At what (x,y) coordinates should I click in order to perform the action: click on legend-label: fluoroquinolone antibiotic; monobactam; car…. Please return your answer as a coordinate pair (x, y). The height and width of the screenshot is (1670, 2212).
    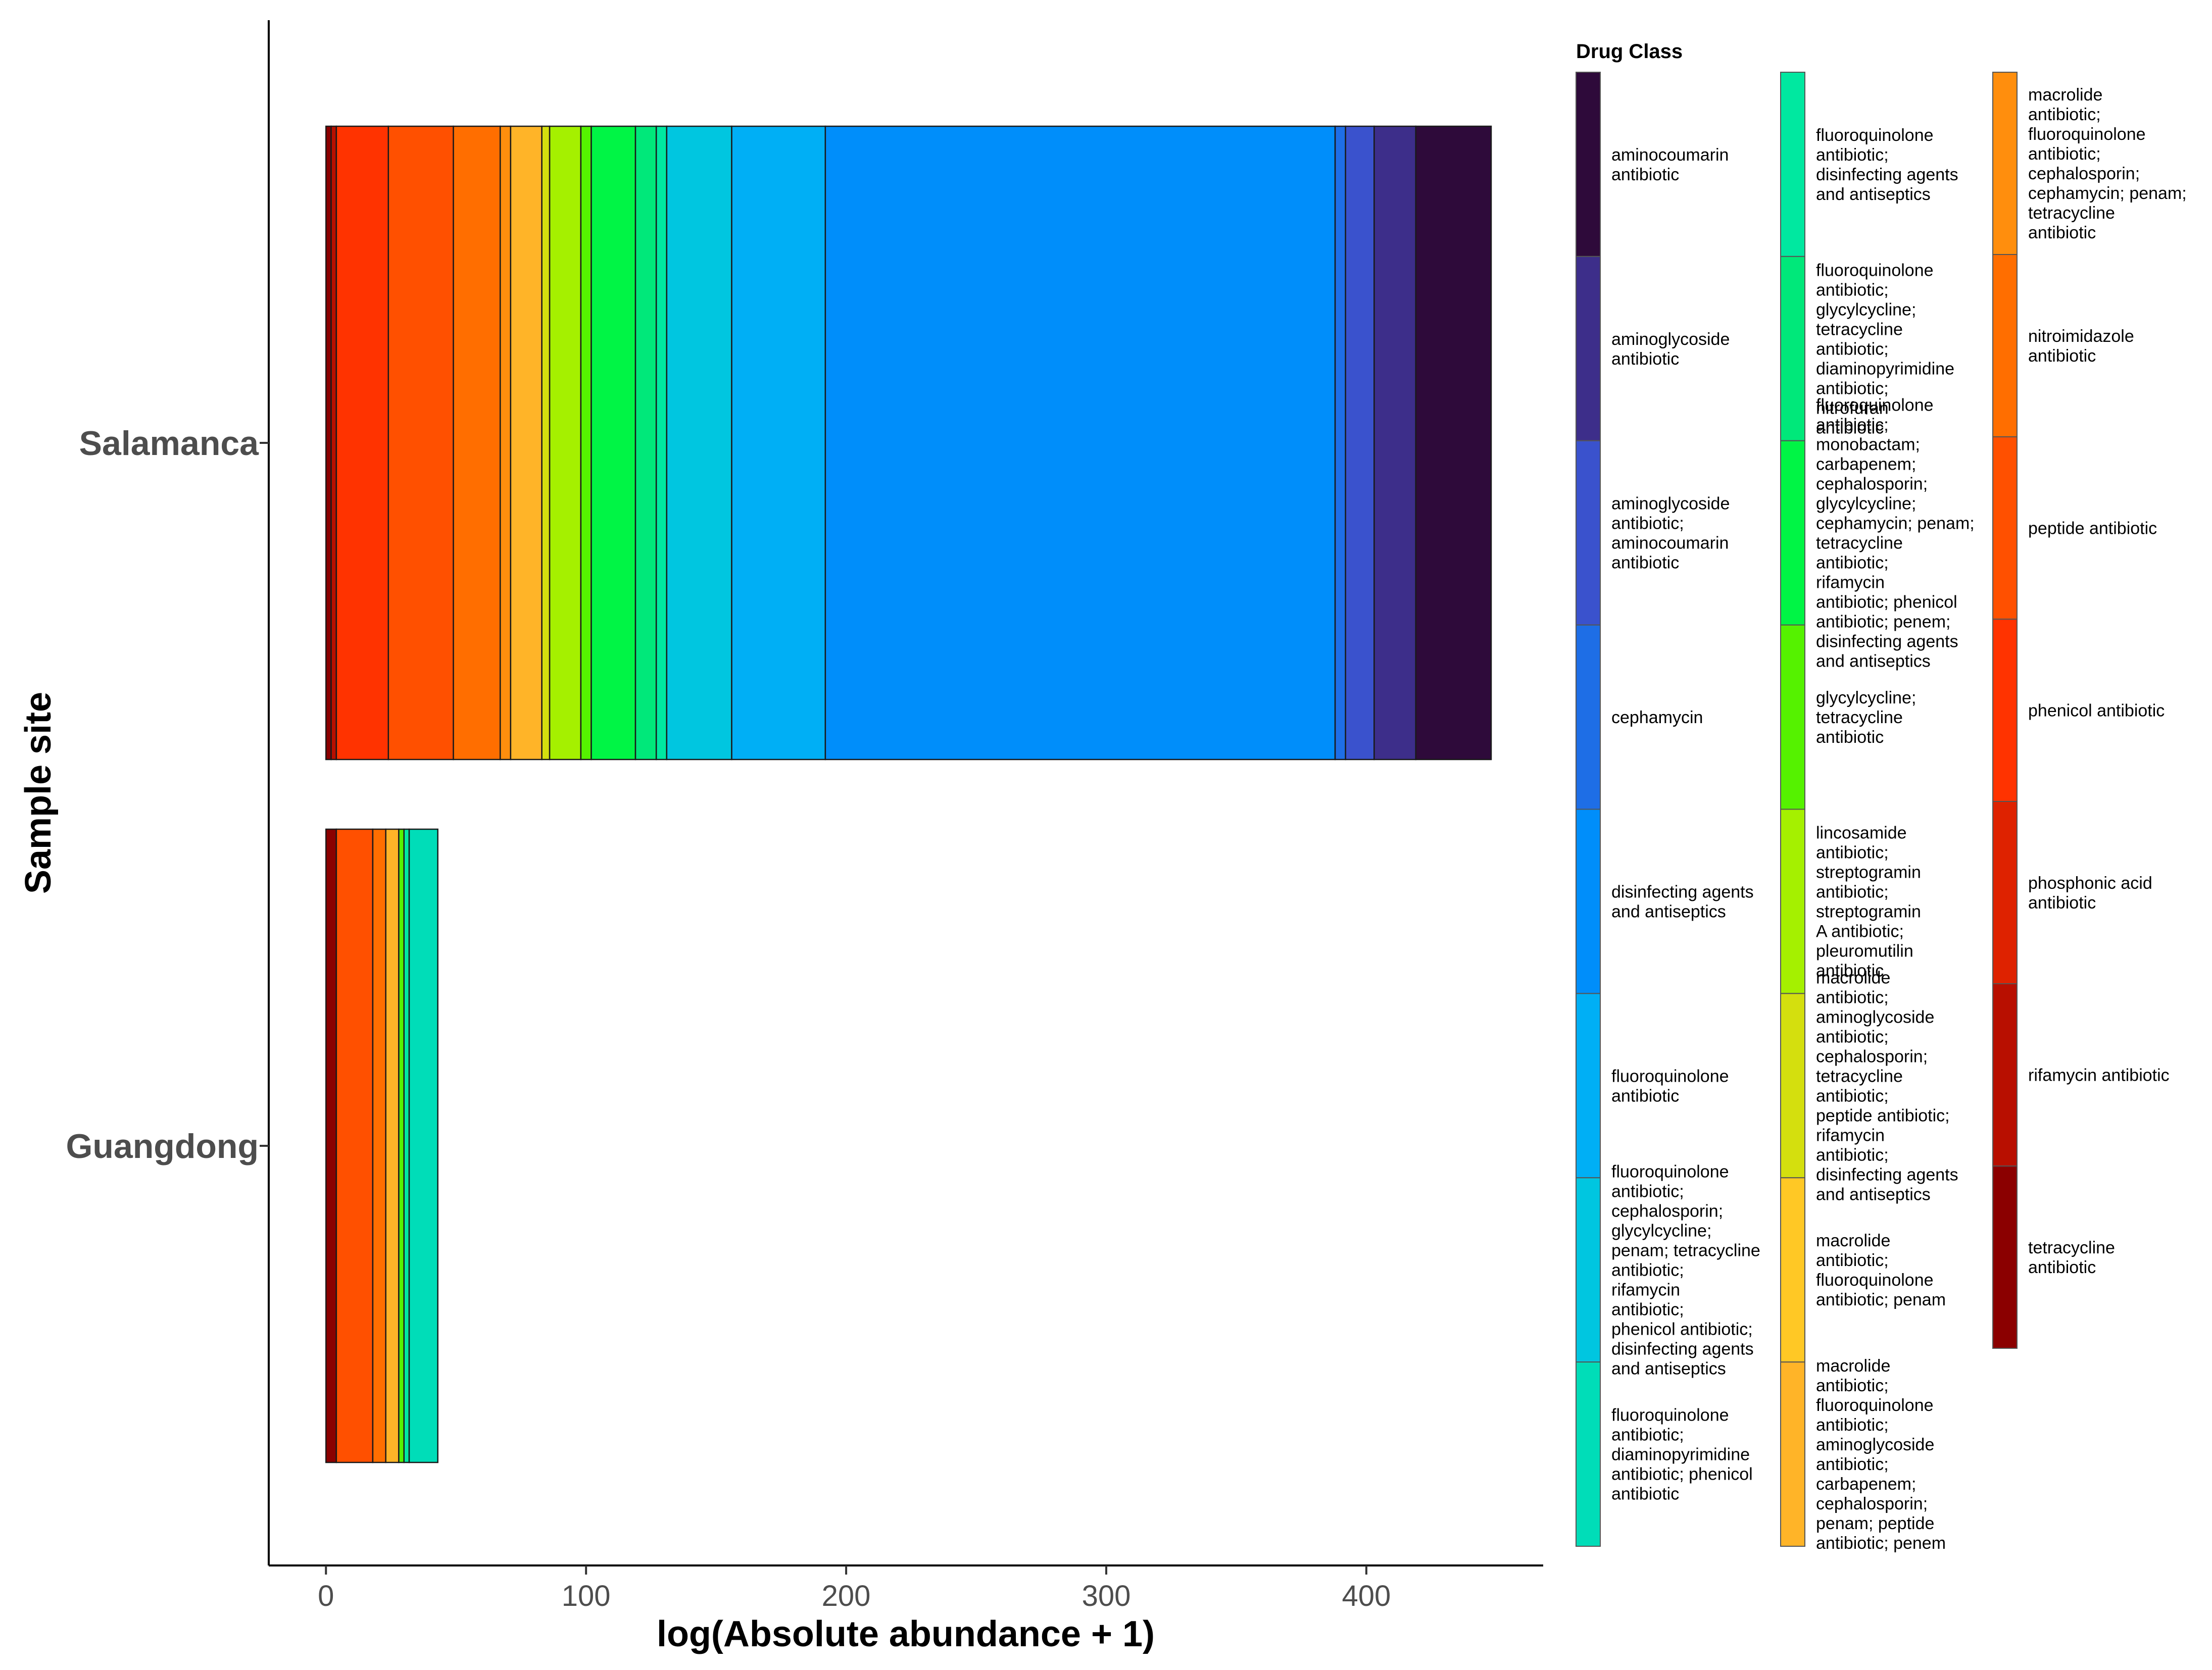
    Looking at the image, I should click on (1895, 533).